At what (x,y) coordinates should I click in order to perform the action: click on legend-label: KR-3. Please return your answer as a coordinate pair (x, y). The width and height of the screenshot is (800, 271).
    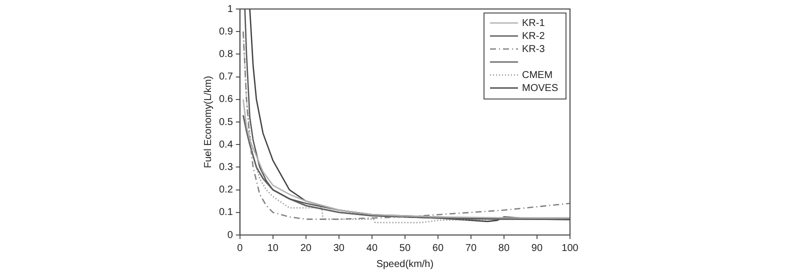
    Looking at the image, I should click on (534, 49).